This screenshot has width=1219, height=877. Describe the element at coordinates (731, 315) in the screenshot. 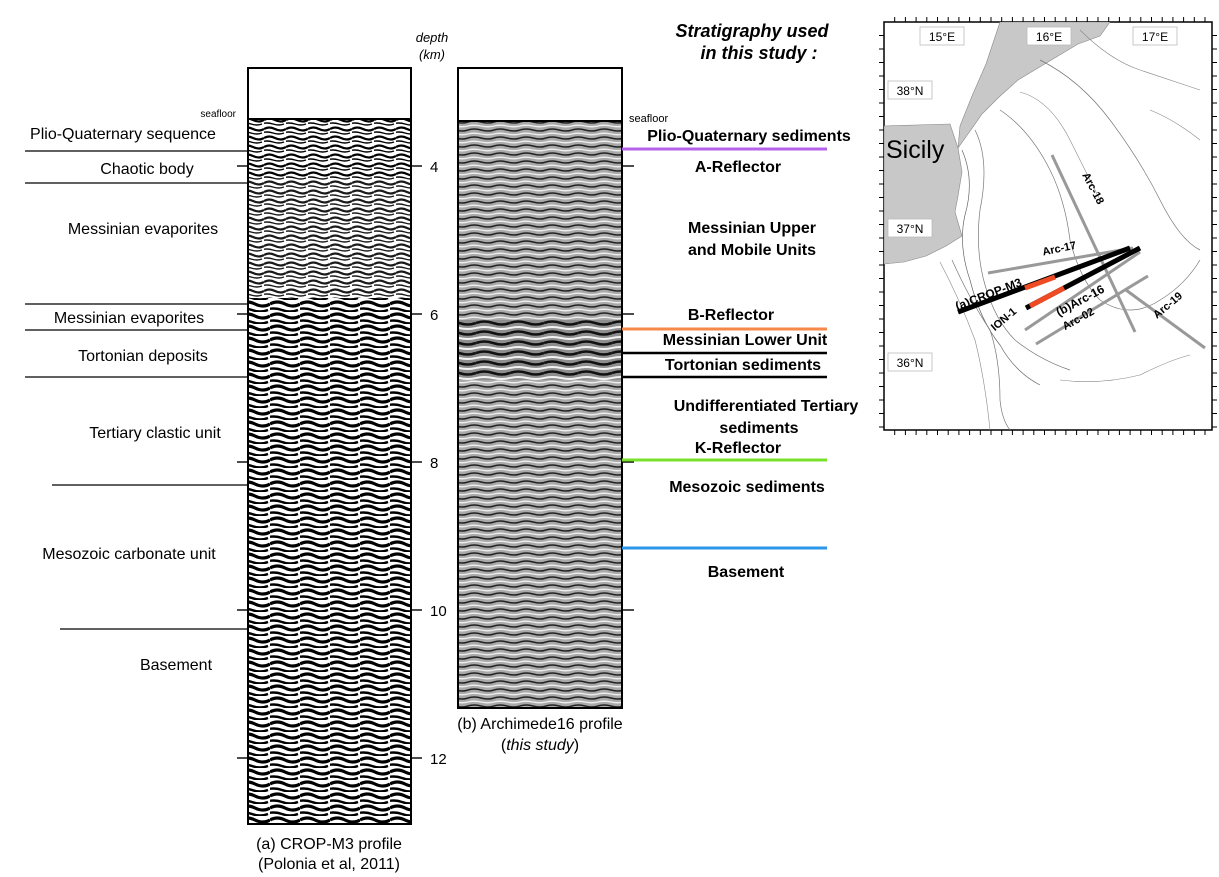

I see `strat-b-reflector: B-Reflector` at that location.